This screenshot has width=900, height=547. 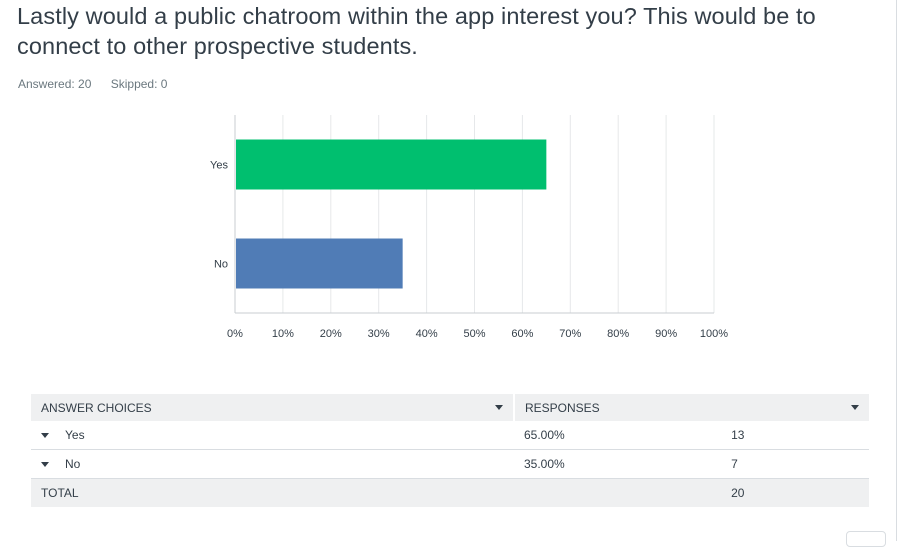 I want to click on answer-choices-header-label: ANSWER CHOICES, so click(x=96, y=407).